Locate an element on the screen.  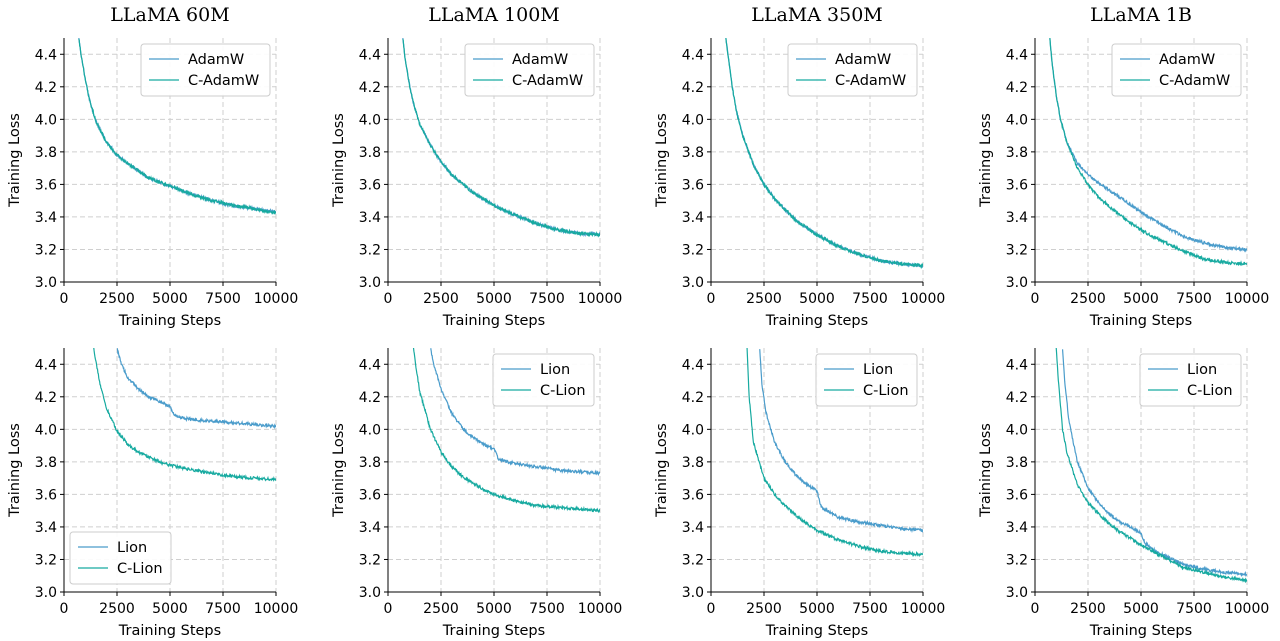
legend-label: C-AdamW is located at coordinates (547, 81).